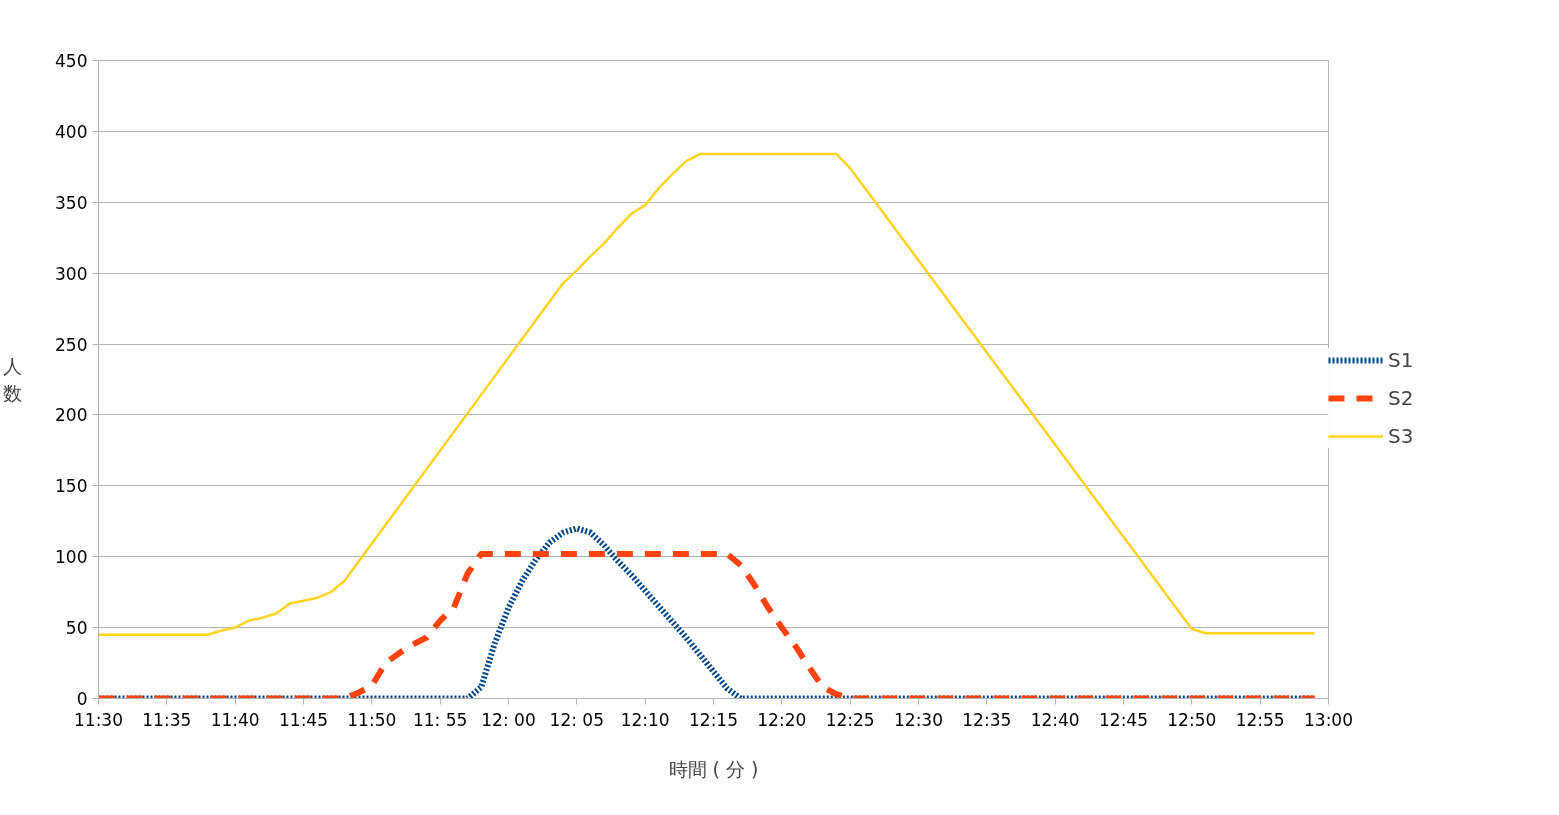 The image size is (1559, 815). What do you see at coordinates (71, 61) in the screenshot?
I see `y-tick-label: 450` at bounding box center [71, 61].